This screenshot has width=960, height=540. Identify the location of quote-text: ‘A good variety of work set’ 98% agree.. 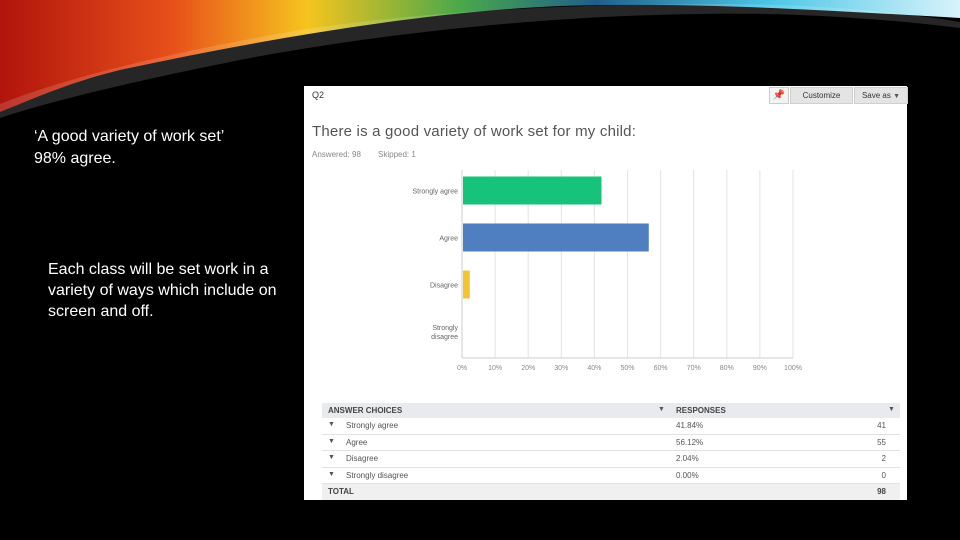
(159, 148).